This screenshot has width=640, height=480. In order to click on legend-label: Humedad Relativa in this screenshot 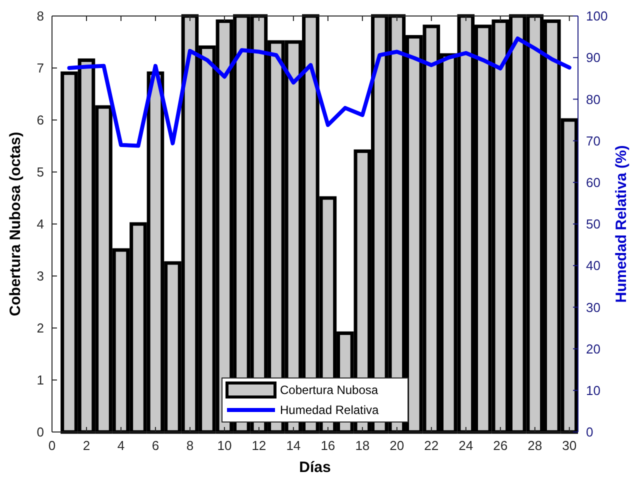, I will do `click(330, 410)`.